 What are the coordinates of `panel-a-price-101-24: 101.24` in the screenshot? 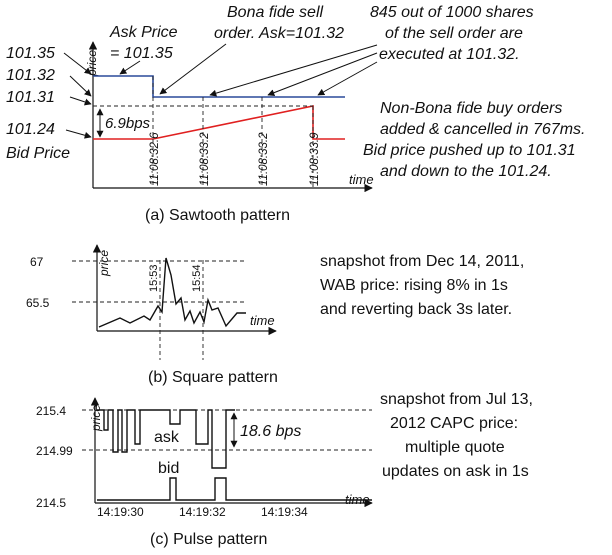 It's located at (30, 129).